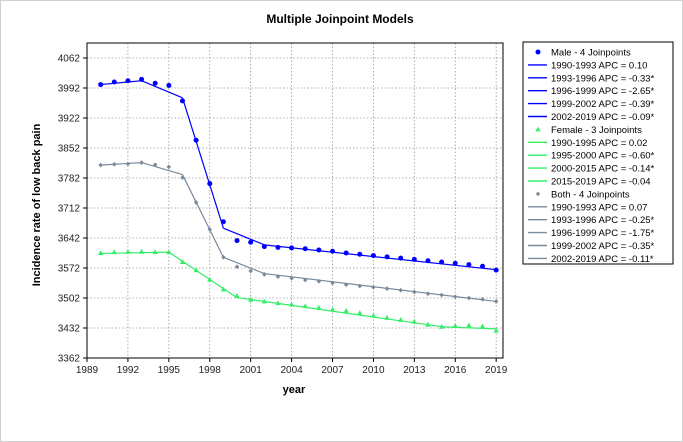  I want to click on y-tick-label: 3362, so click(69, 359).